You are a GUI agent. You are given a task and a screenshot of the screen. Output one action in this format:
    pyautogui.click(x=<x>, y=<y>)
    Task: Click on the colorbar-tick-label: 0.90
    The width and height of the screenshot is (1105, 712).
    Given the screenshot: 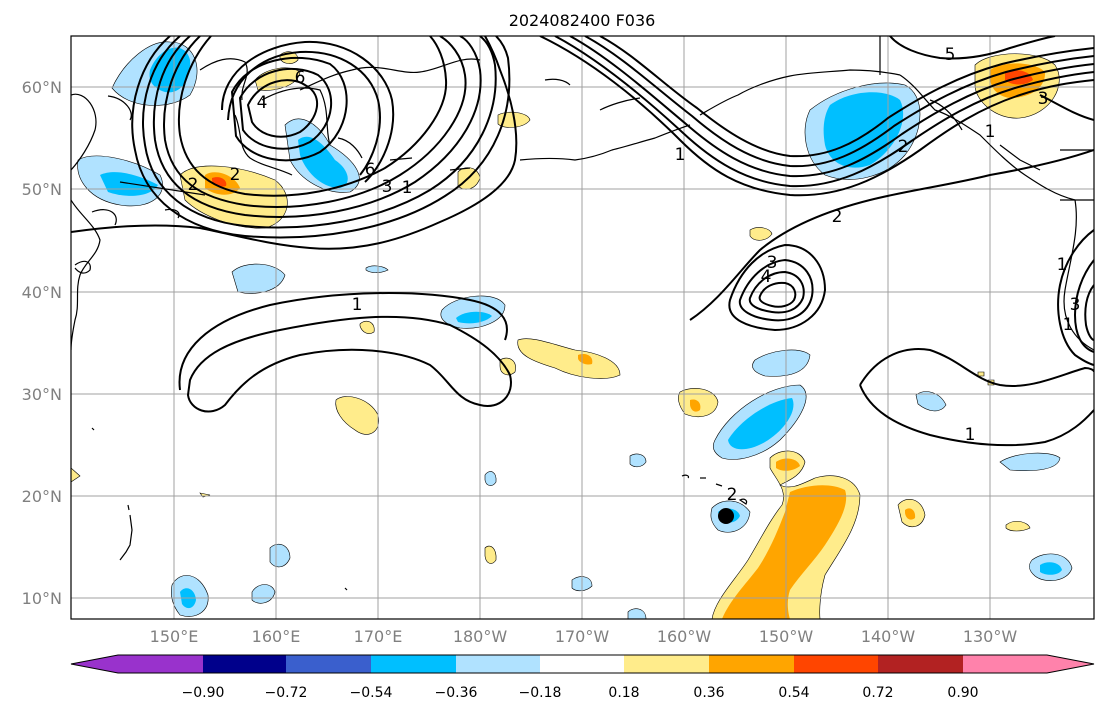 What is the action you would take?
    pyautogui.click(x=962, y=693)
    